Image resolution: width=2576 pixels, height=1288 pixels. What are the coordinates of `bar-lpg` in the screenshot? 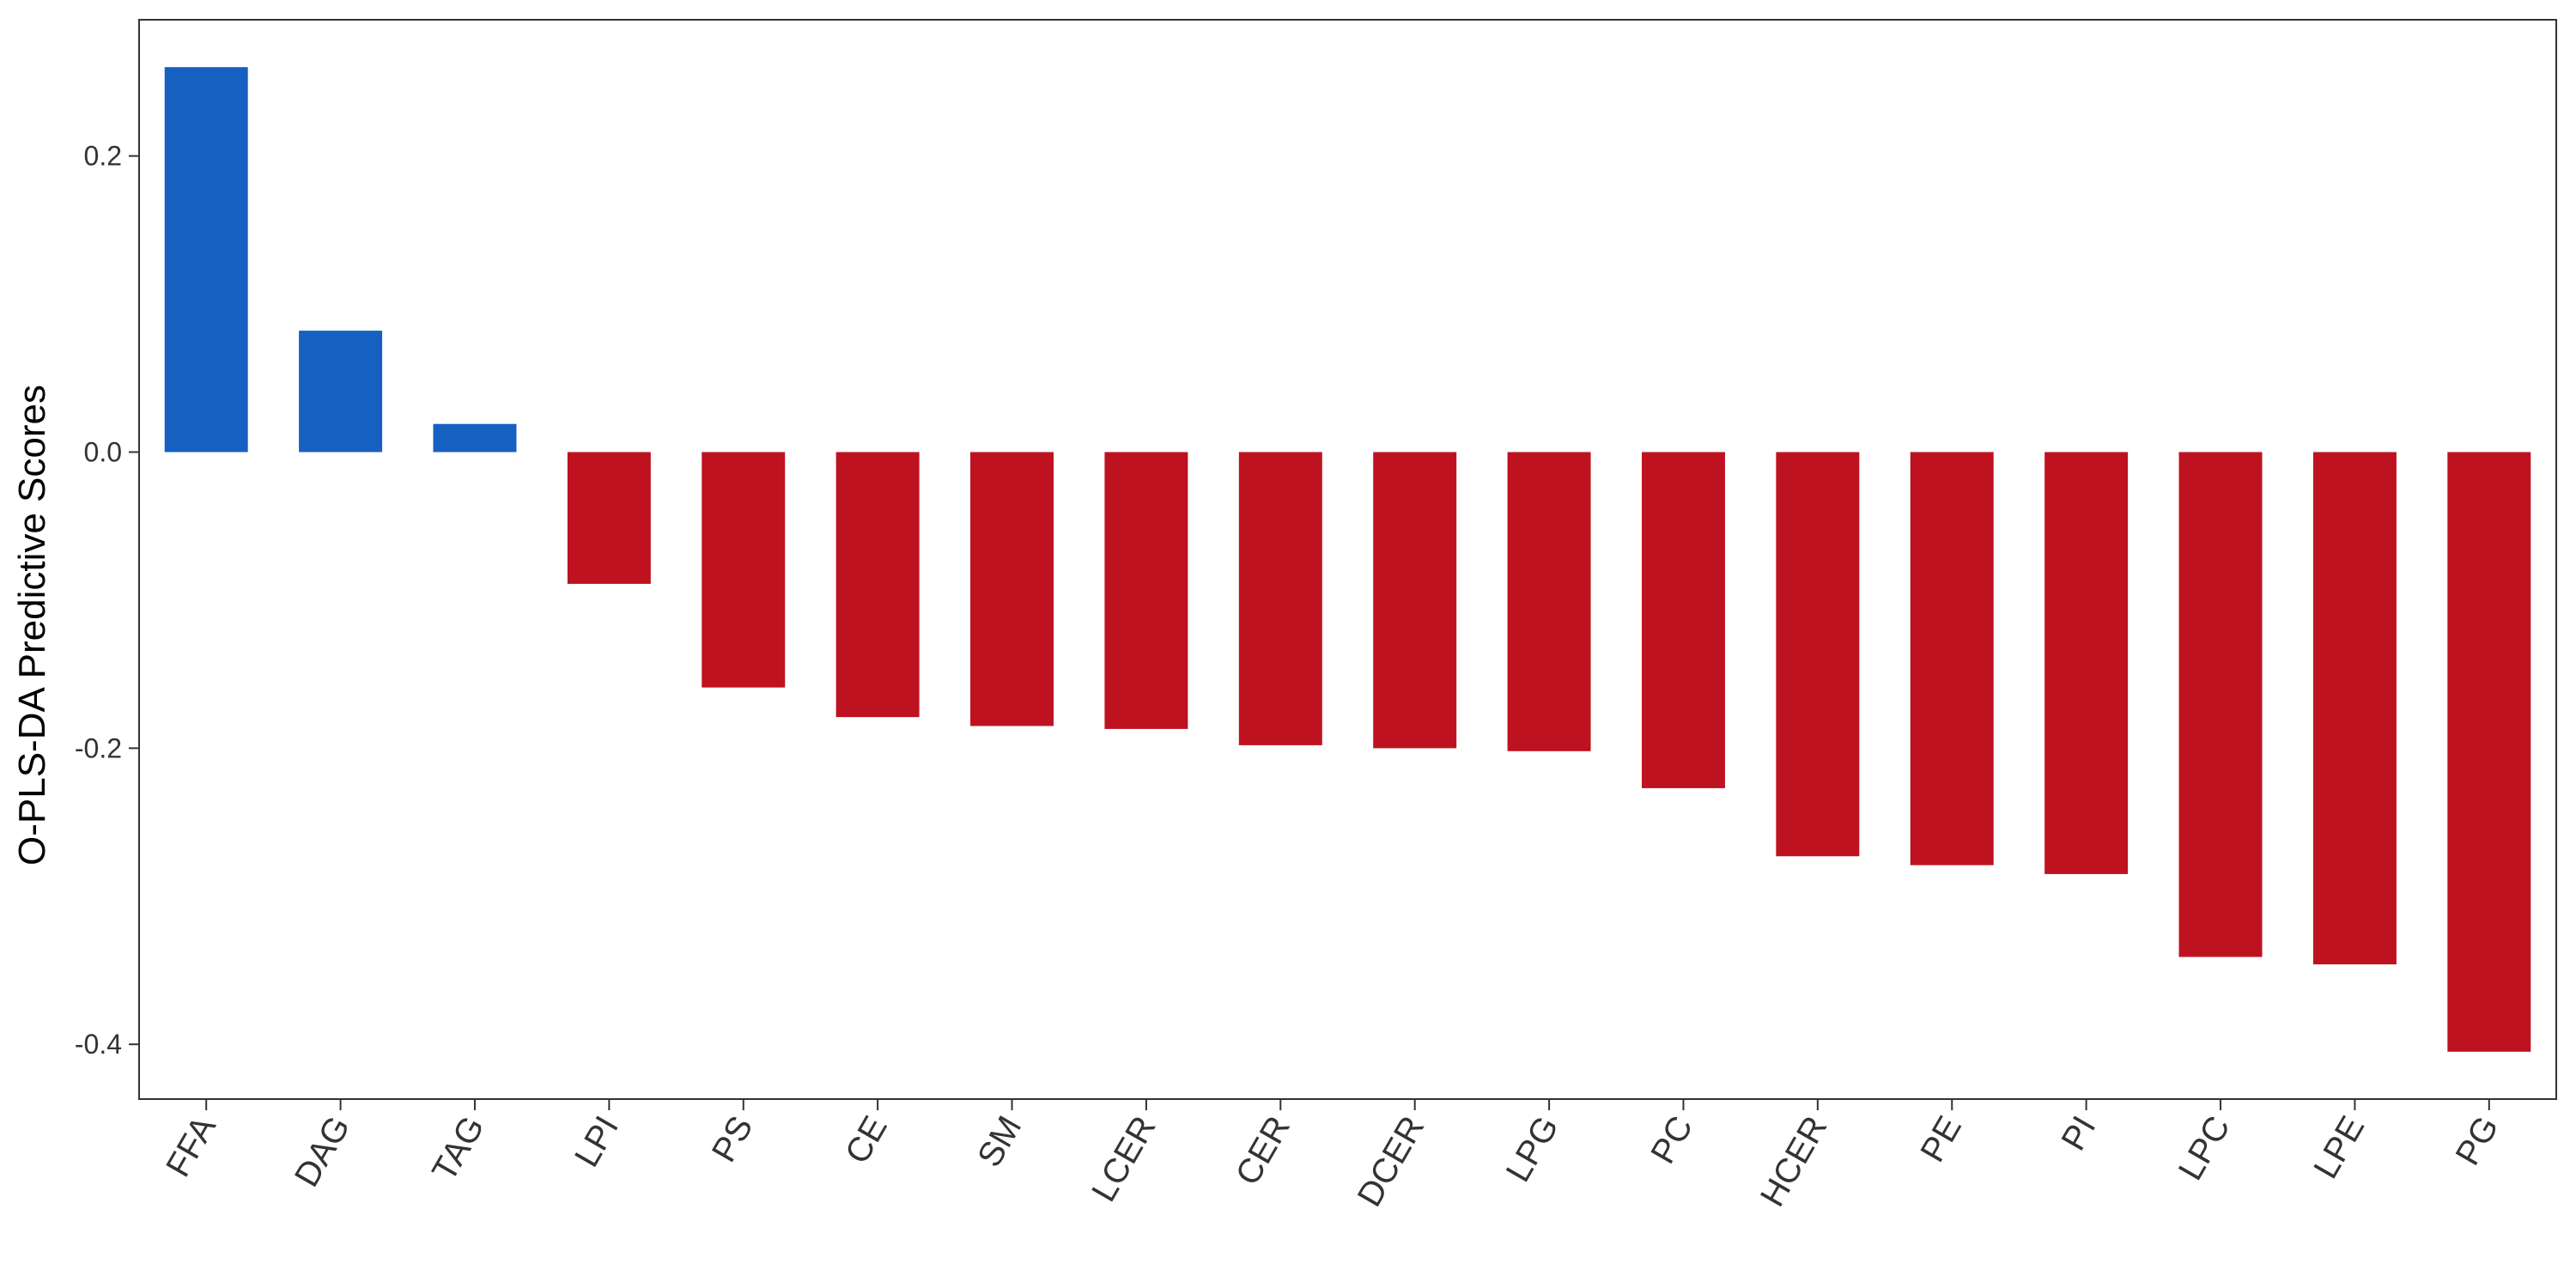 It's located at (1549, 601).